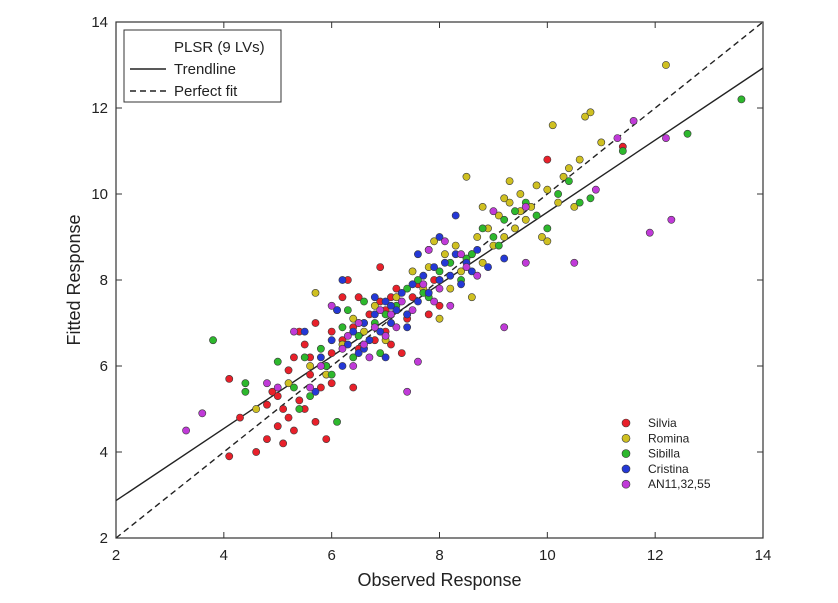 The height and width of the screenshot is (603, 838). What do you see at coordinates (205, 69) in the screenshot?
I see `legend-entry-label: Trendline` at bounding box center [205, 69].